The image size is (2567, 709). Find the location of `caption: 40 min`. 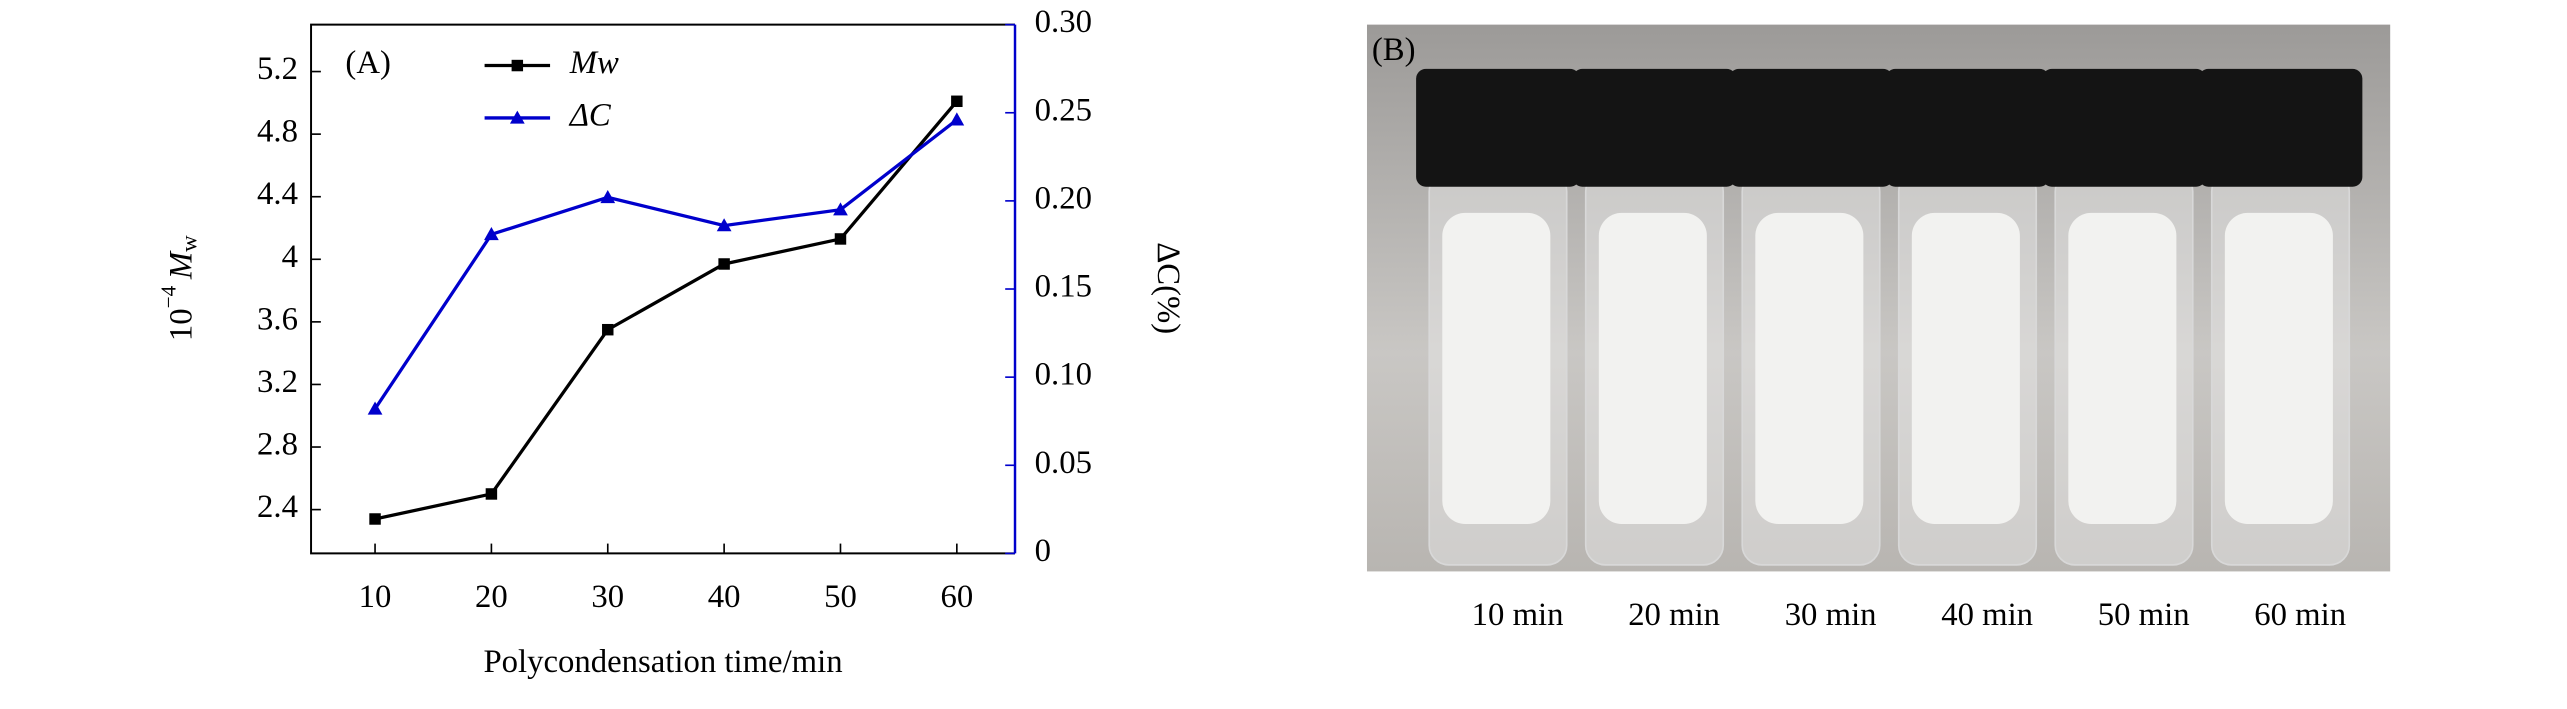

caption: 40 min is located at coordinates (1987, 615).